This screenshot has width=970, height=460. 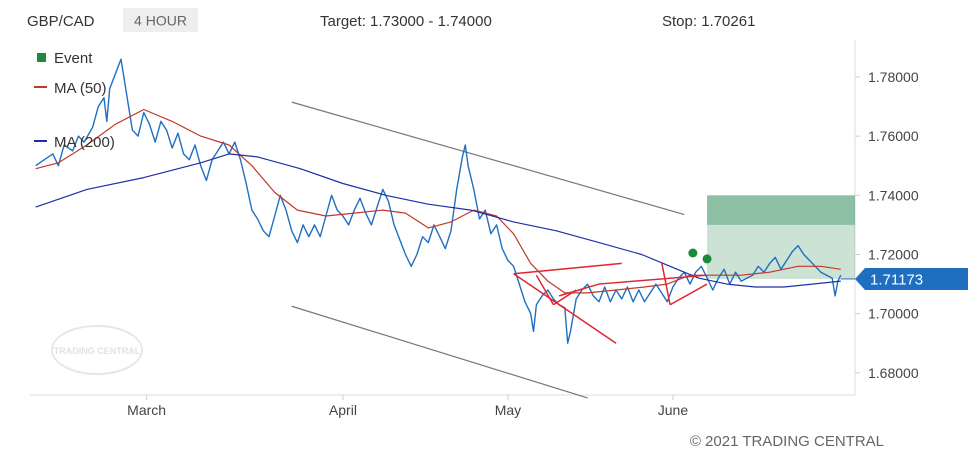 What do you see at coordinates (787, 441) in the screenshot?
I see `copyright: © 2021 TRADING CENTRAL` at bounding box center [787, 441].